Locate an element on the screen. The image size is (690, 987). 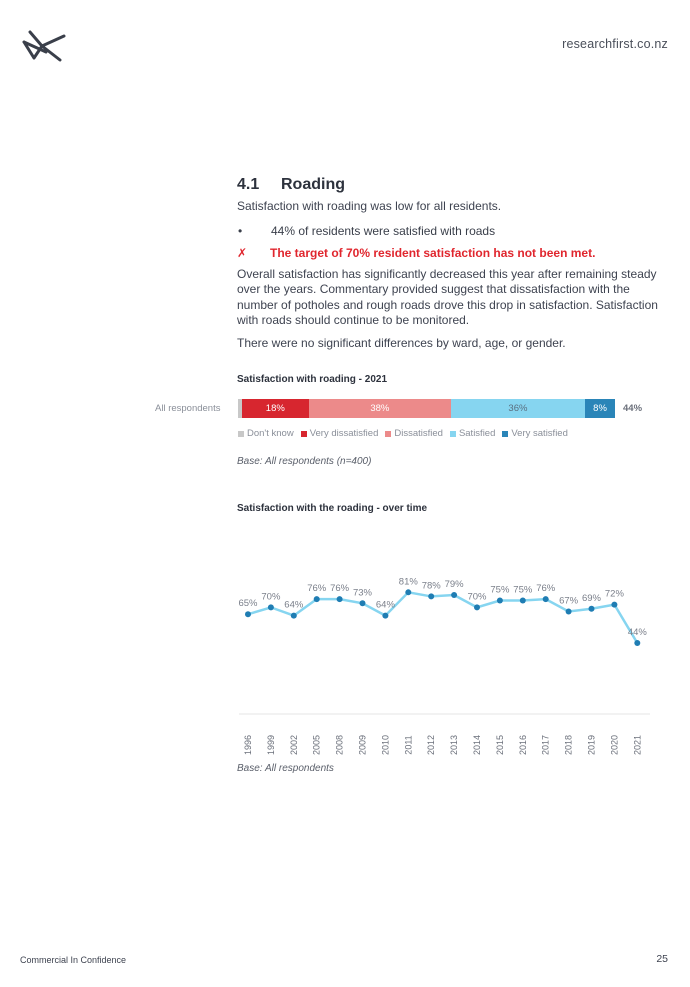
x-tick-label-2010: 2010 is located at coordinates (385, 745).